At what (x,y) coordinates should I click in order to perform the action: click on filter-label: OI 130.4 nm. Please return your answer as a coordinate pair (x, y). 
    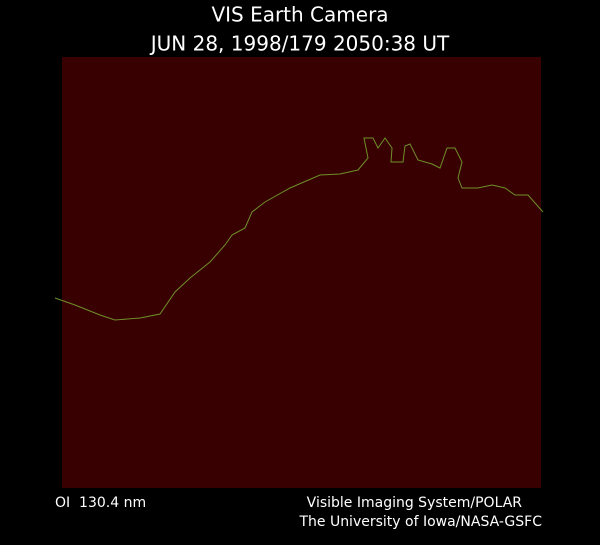
    Looking at the image, I should click on (100, 503).